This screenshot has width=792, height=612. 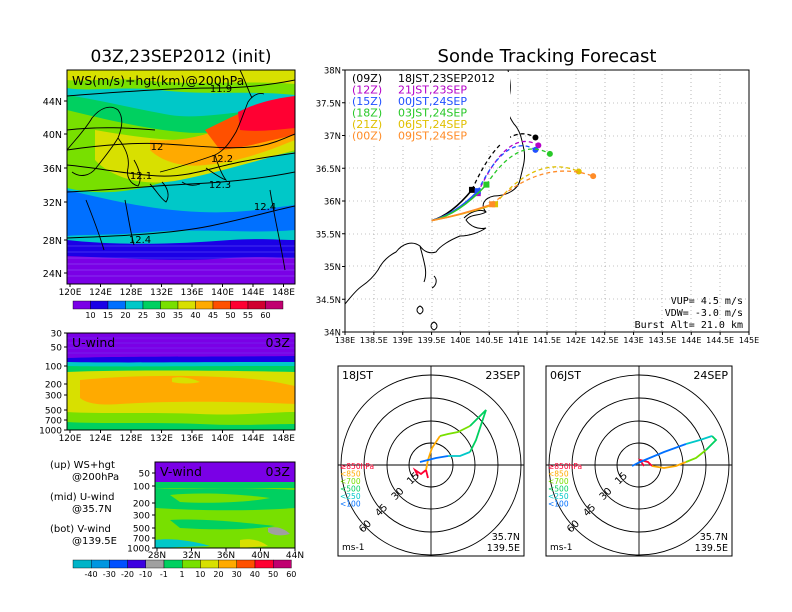 What do you see at coordinates (432, 101) in the screenshot?
I see `legend-time: 00JST,24SEP` at bounding box center [432, 101].